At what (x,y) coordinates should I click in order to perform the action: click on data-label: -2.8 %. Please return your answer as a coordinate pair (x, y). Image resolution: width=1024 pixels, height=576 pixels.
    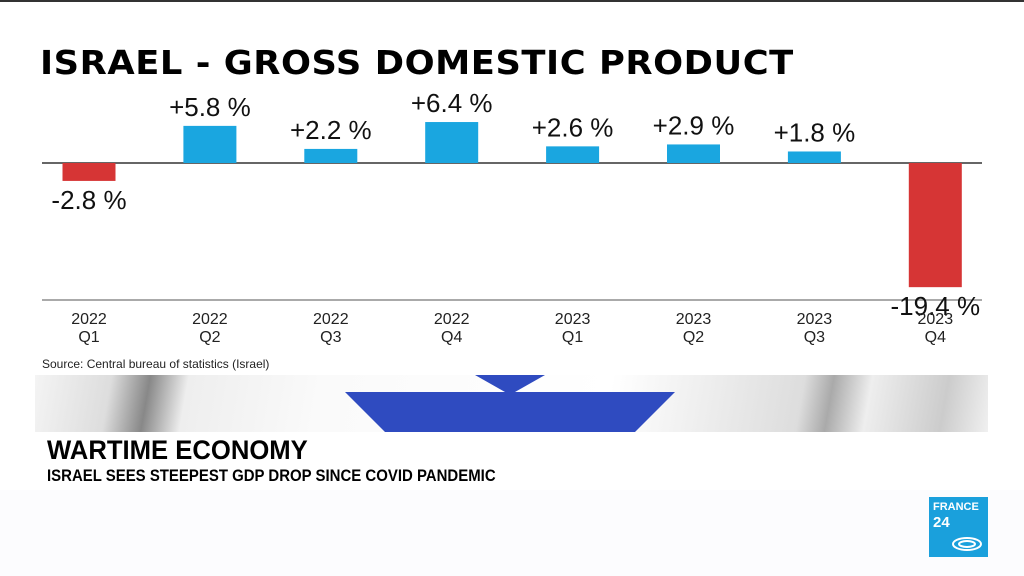
    Looking at the image, I should click on (88, 200).